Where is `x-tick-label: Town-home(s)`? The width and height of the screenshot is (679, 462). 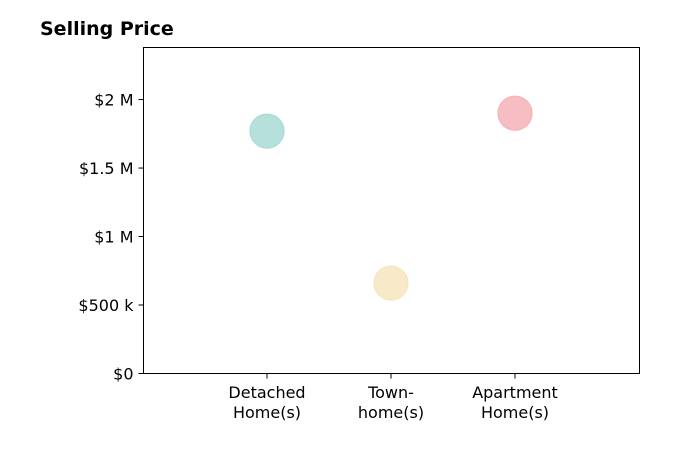
x-tick-label: Town-home(s) is located at coordinates (391, 402).